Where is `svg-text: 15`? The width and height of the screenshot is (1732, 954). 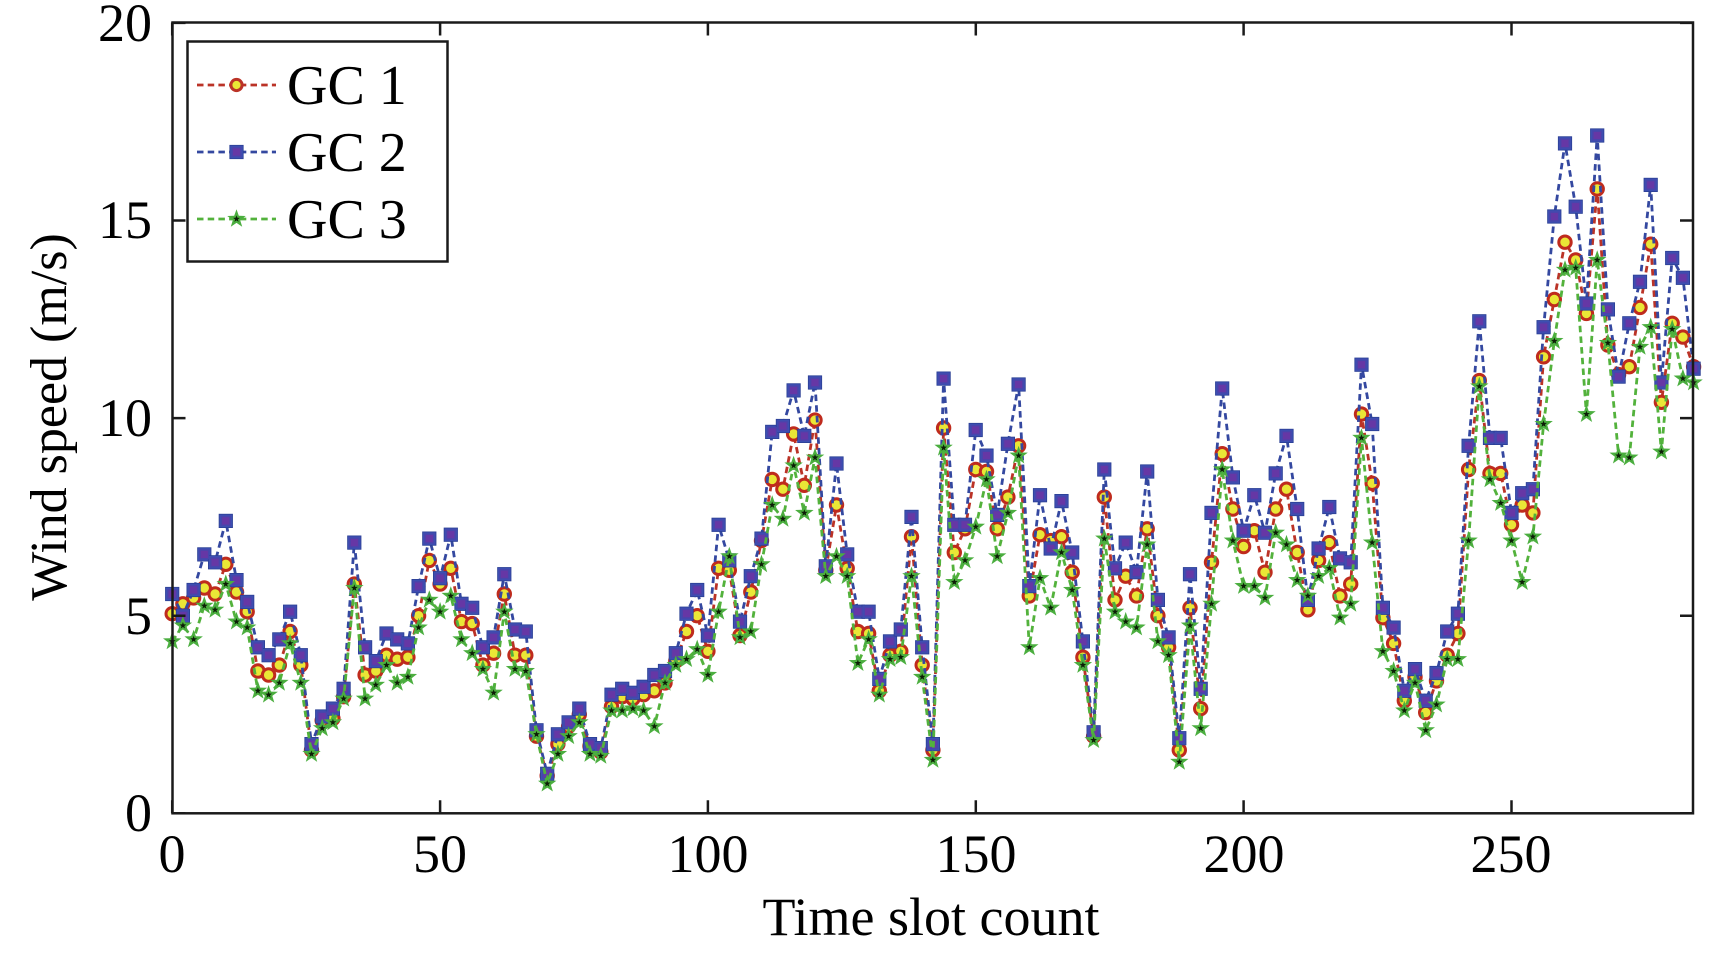
svg-text: 15 is located at coordinates (125, 220).